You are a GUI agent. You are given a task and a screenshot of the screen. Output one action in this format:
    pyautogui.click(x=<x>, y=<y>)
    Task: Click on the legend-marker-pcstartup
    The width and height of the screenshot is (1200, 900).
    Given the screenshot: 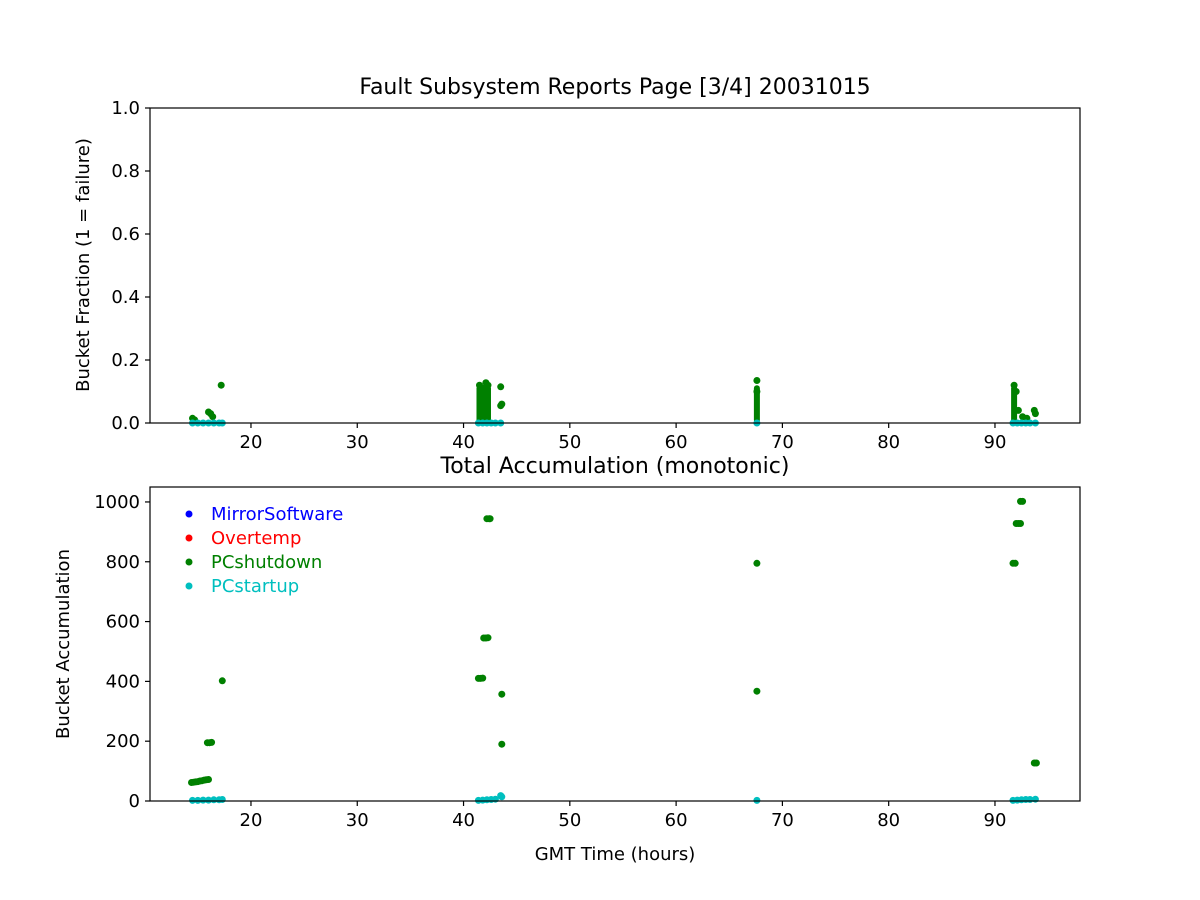 What is the action you would take?
    pyautogui.click(x=189, y=586)
    